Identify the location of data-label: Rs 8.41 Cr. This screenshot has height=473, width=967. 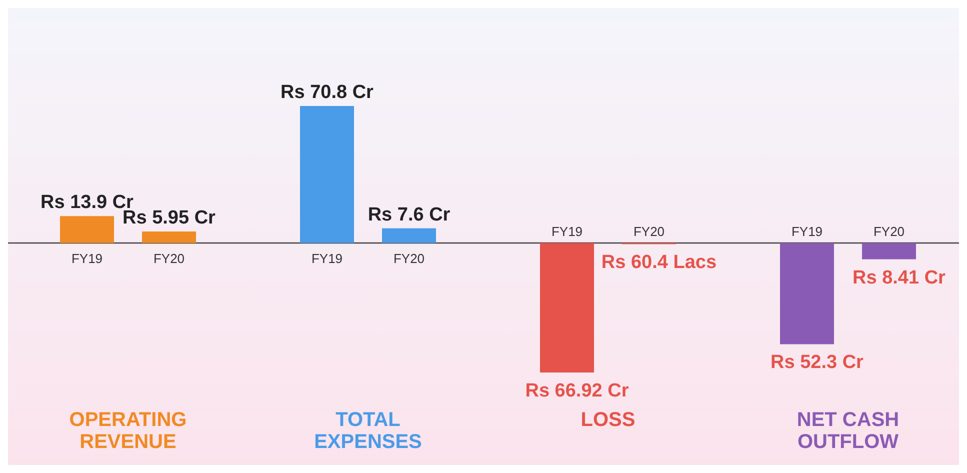
(899, 277).